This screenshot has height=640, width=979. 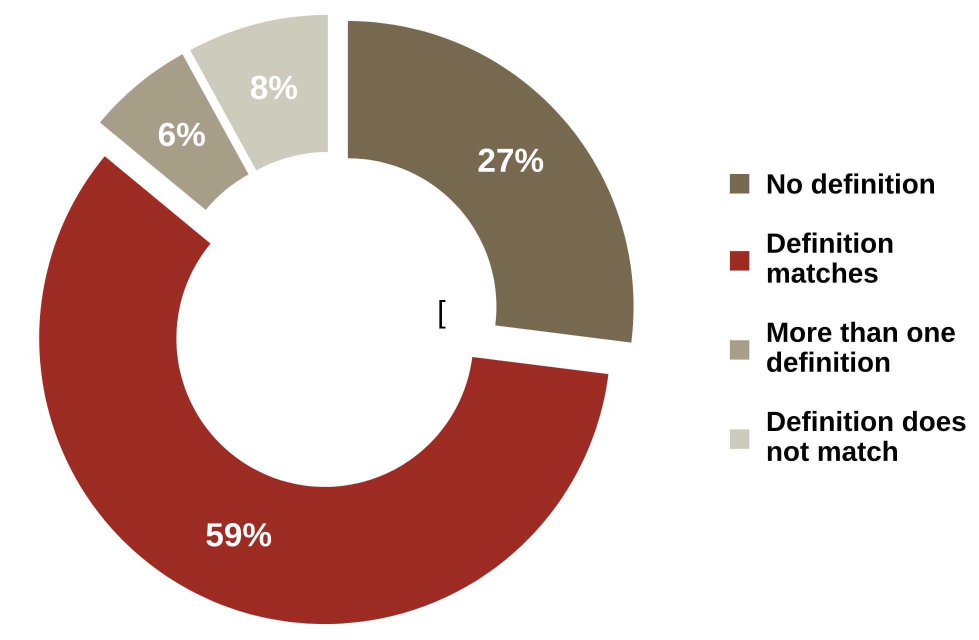 I want to click on legend-label: Definition matches, so click(x=830, y=257).